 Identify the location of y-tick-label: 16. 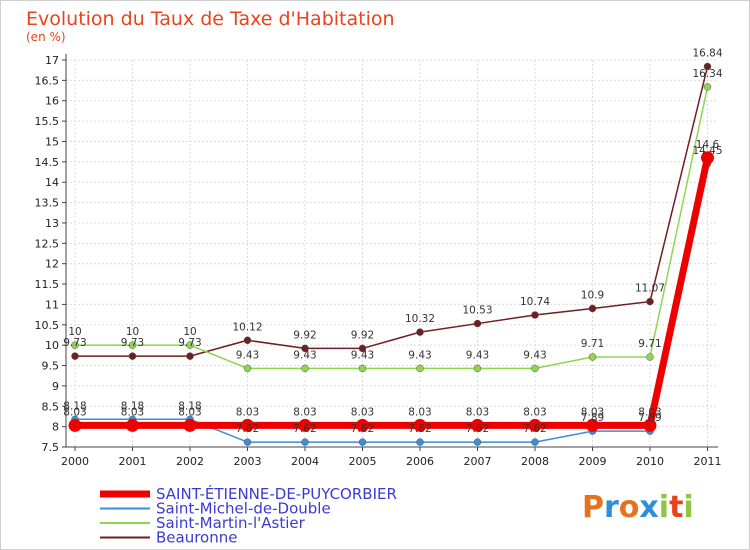
(52, 101).